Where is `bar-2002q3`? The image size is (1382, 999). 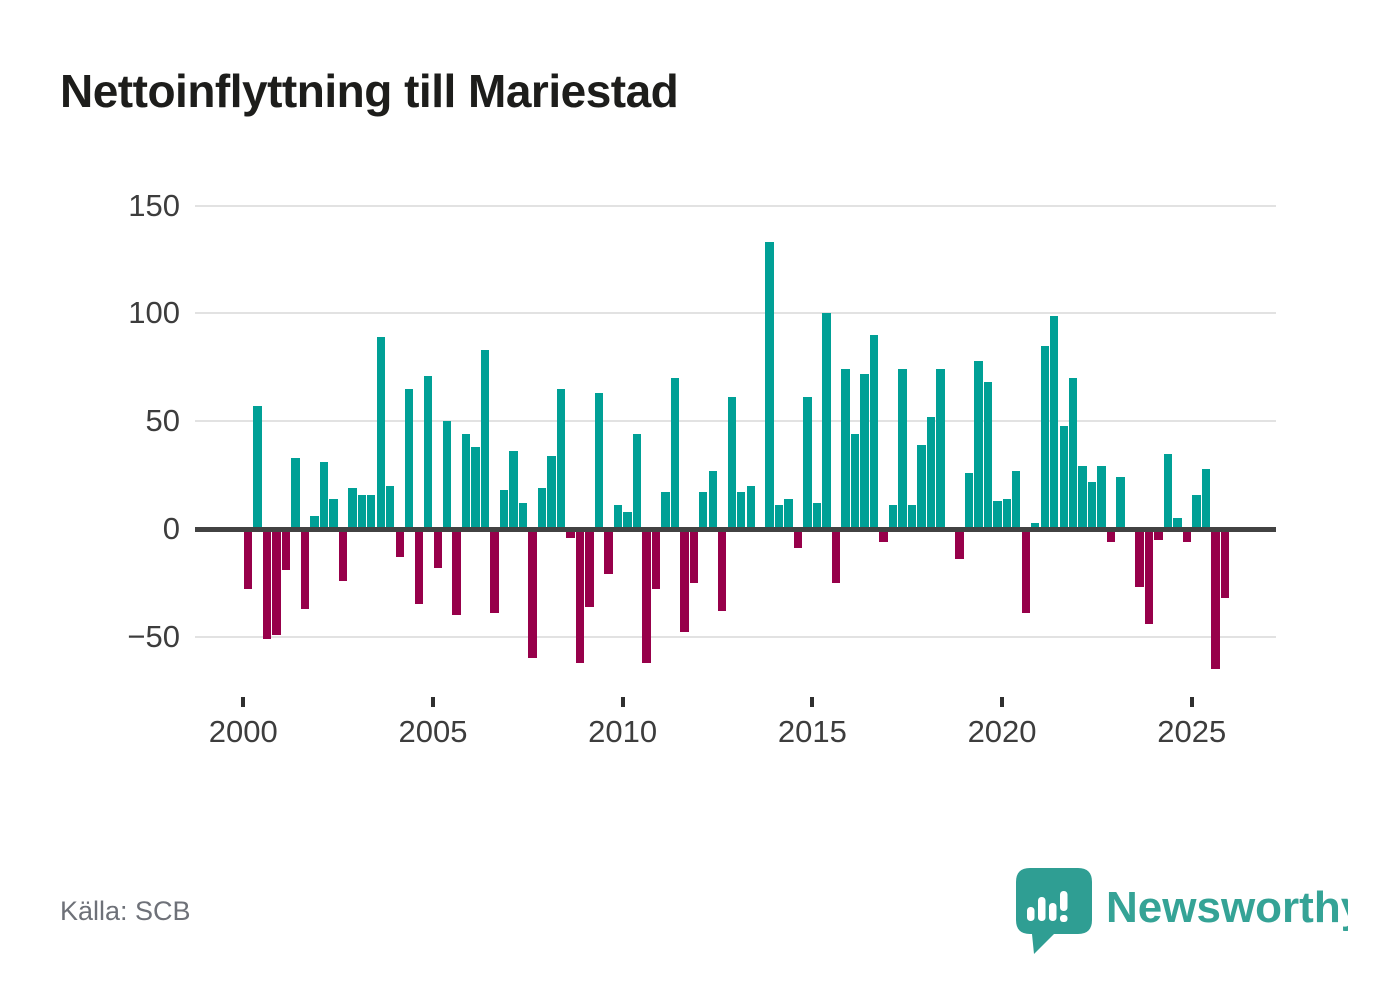 bar-2002q3 is located at coordinates (343, 555).